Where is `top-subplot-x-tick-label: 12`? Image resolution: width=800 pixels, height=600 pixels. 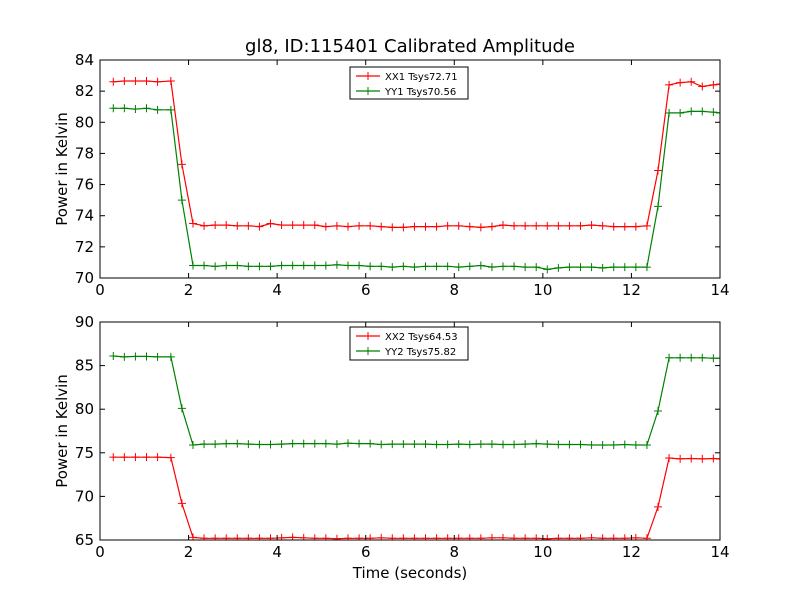 top-subplot-x-tick-label: 12 is located at coordinates (631, 290).